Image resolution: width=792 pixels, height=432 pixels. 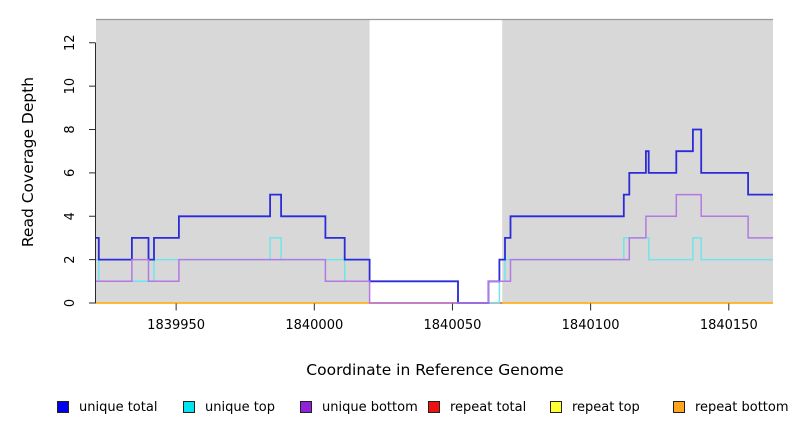 What do you see at coordinates (70, 42) in the screenshot?
I see `y-tick-label: 12` at bounding box center [70, 42].